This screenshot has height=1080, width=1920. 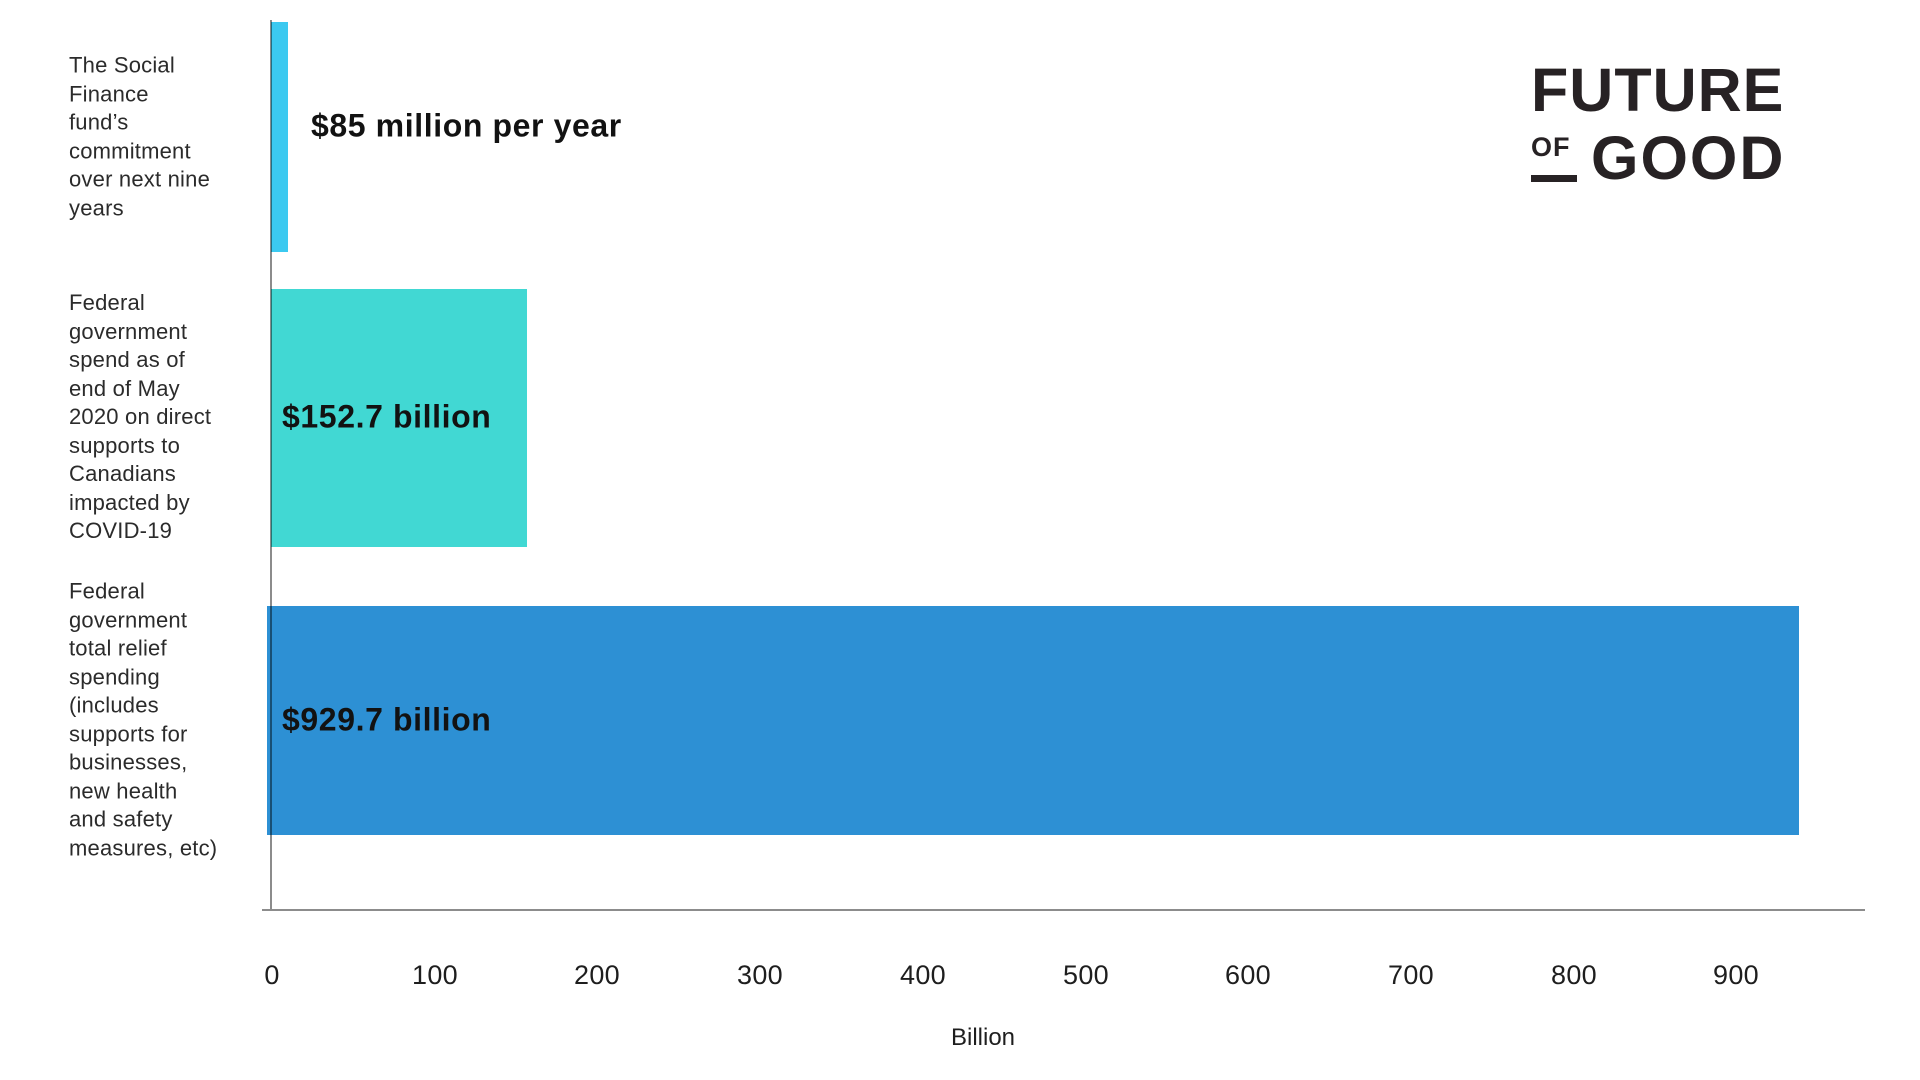 I want to click on logo-of-text: OF, so click(x=1551, y=147).